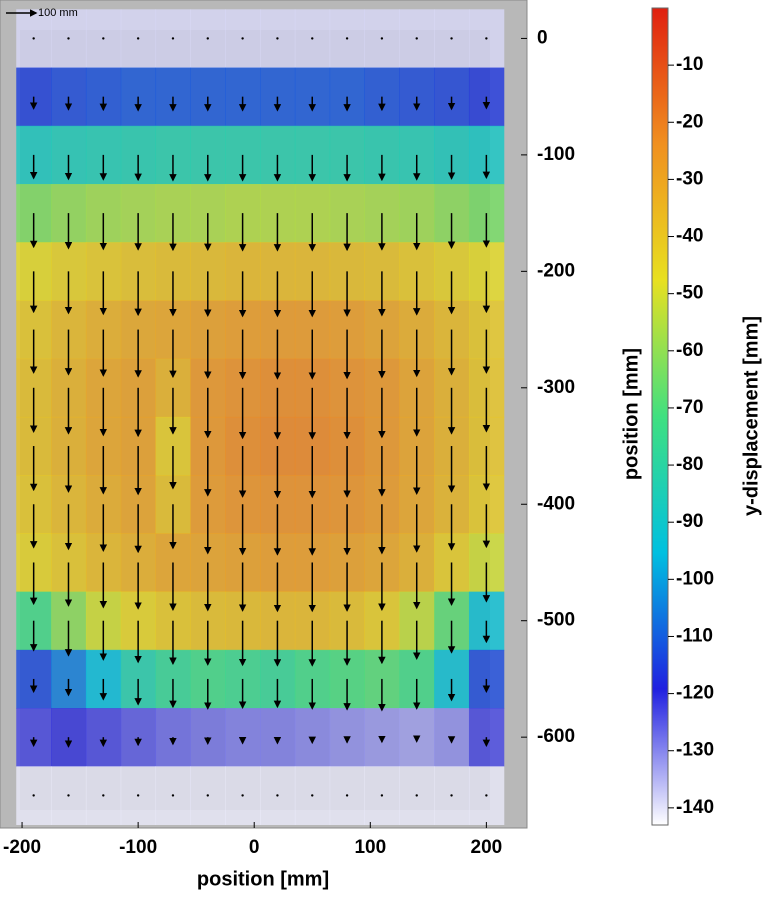 Image resolution: width=763 pixels, height=897 pixels. I want to click on colorbar-tick-label: -130, so click(695, 750).